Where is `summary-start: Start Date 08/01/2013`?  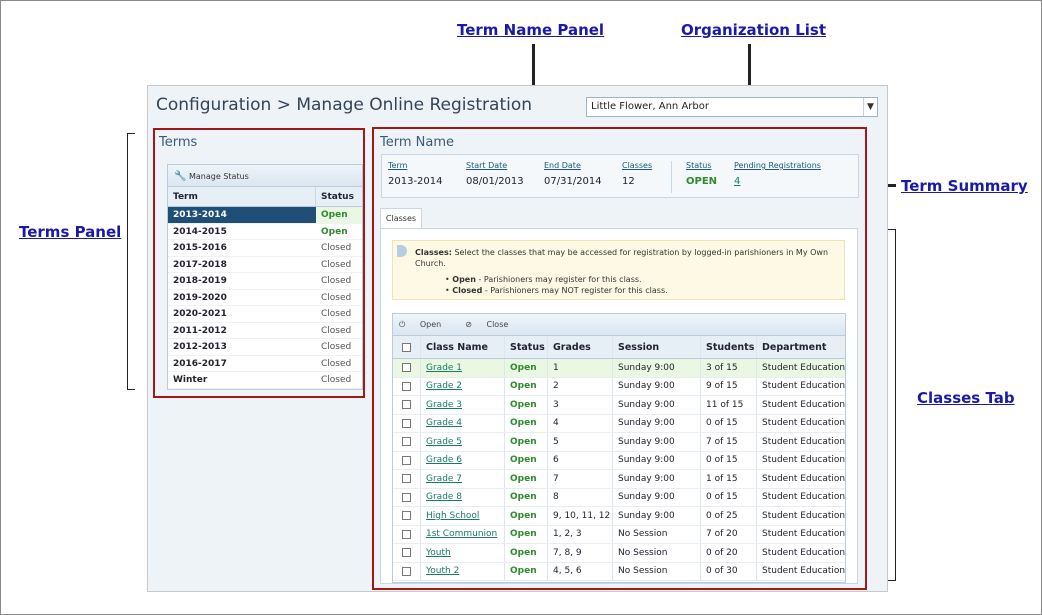
summary-start: Start Date 08/01/2013 is located at coordinates (495, 174).